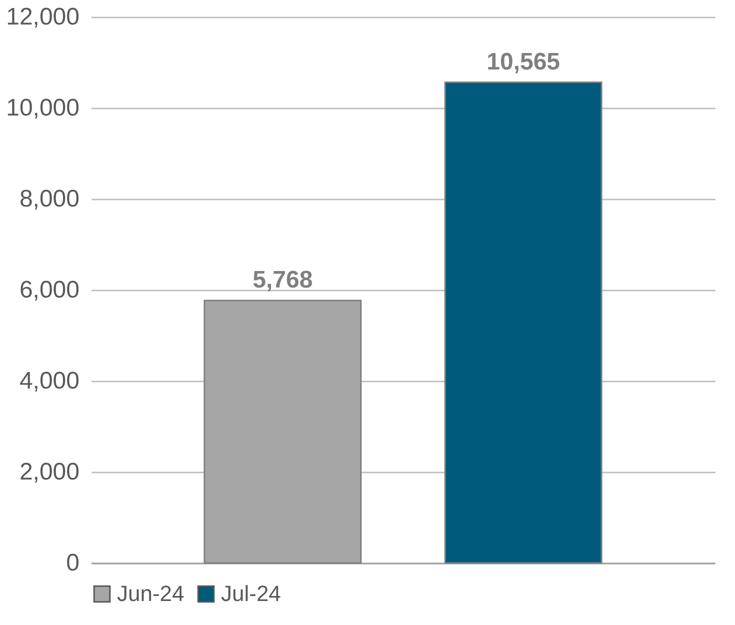 The height and width of the screenshot is (625, 735). I want to click on data-label: 5,768, so click(282, 280).